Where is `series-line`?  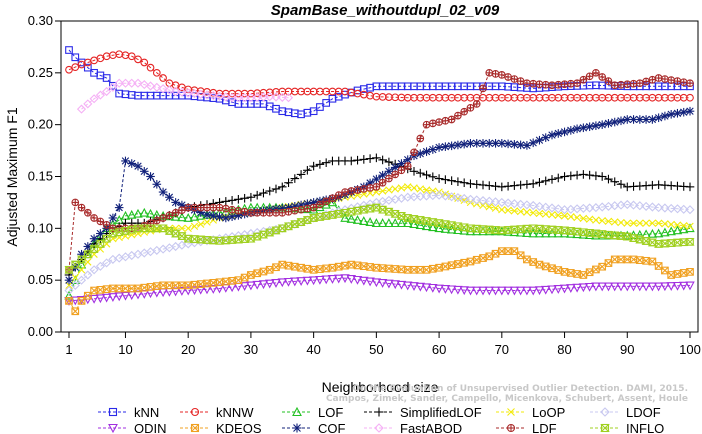
series-line is located at coordinates (379, 289).